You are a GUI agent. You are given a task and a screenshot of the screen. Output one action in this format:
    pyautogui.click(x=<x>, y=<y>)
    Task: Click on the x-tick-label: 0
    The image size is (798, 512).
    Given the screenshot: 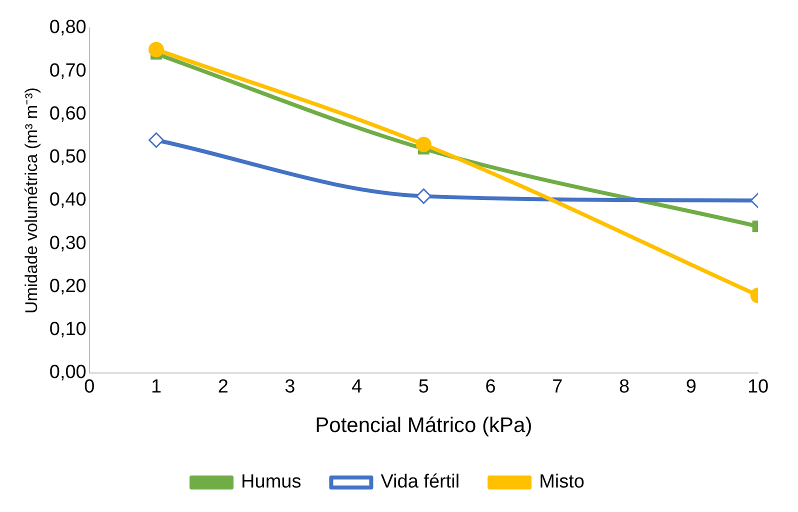 What is the action you would take?
    pyautogui.click(x=89, y=387)
    